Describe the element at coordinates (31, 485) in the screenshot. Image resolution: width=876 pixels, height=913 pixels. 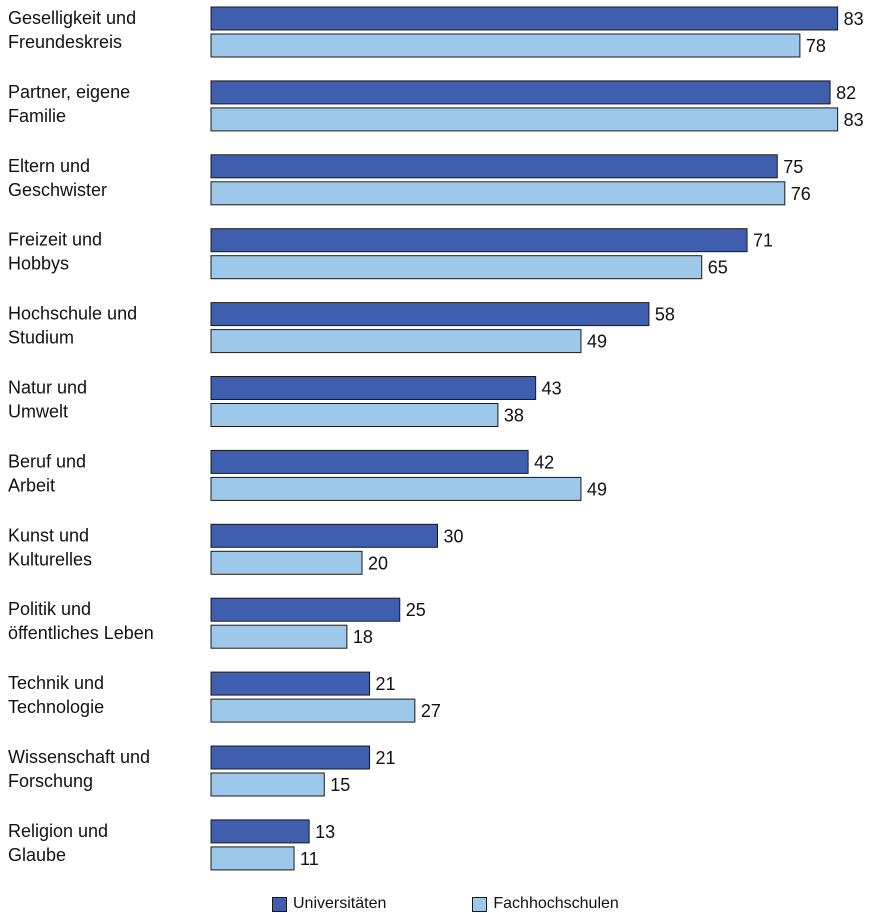
I see `category-label-line: Arbeit` at that location.